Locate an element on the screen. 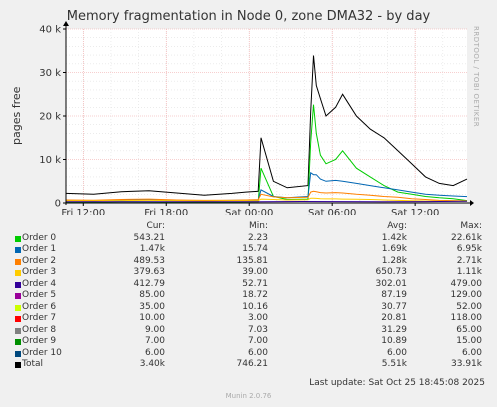 Image resolution: width=497 pixels, height=407 pixels. legend-cur: 412.79 is located at coordinates (149, 283).